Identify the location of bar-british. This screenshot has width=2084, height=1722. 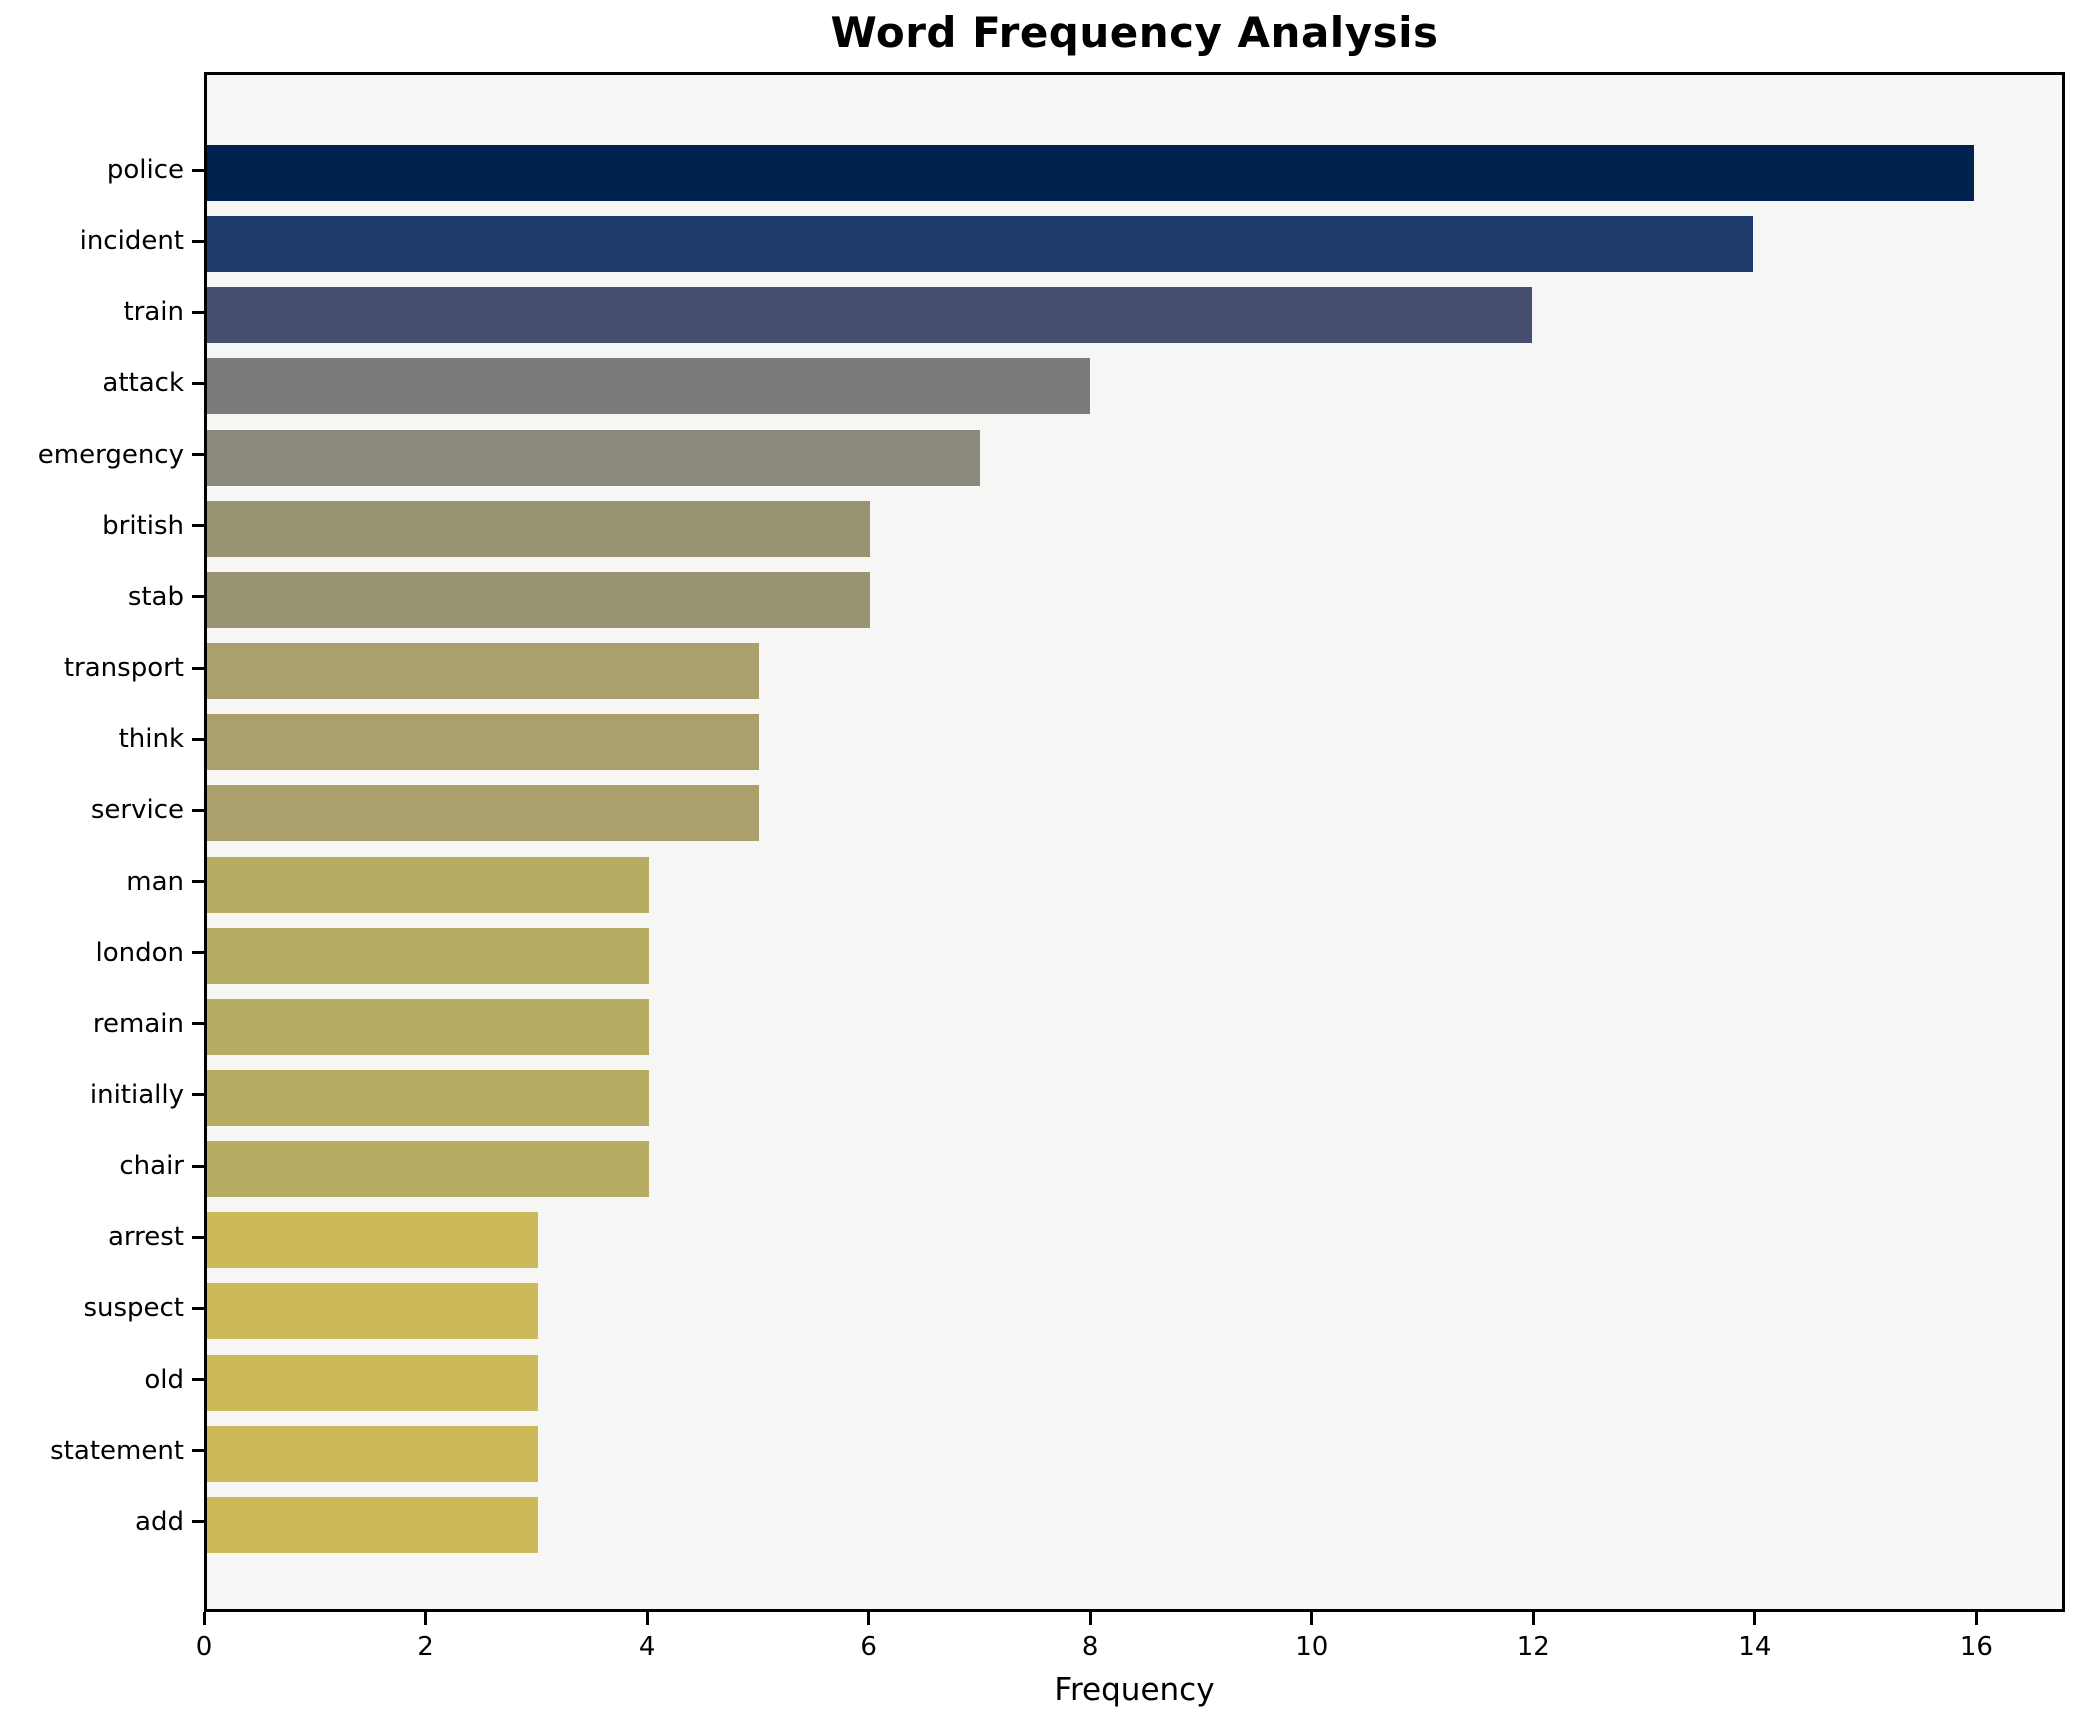
(538, 528).